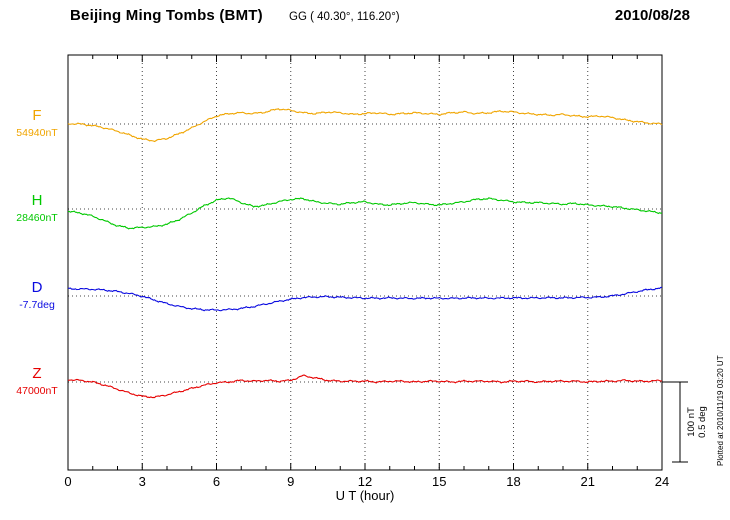 This screenshot has height=520, width=730. I want to click on x-axis-label: U T (hour), so click(365, 495).